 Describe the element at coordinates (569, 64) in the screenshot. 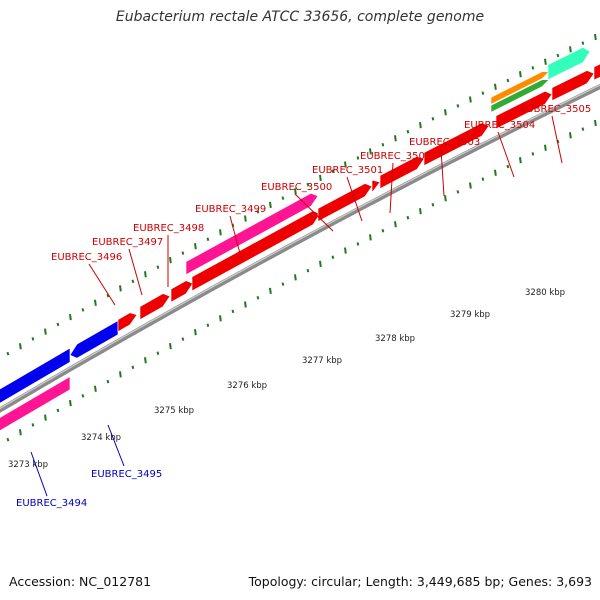

I see `feature-band-aqua` at that location.